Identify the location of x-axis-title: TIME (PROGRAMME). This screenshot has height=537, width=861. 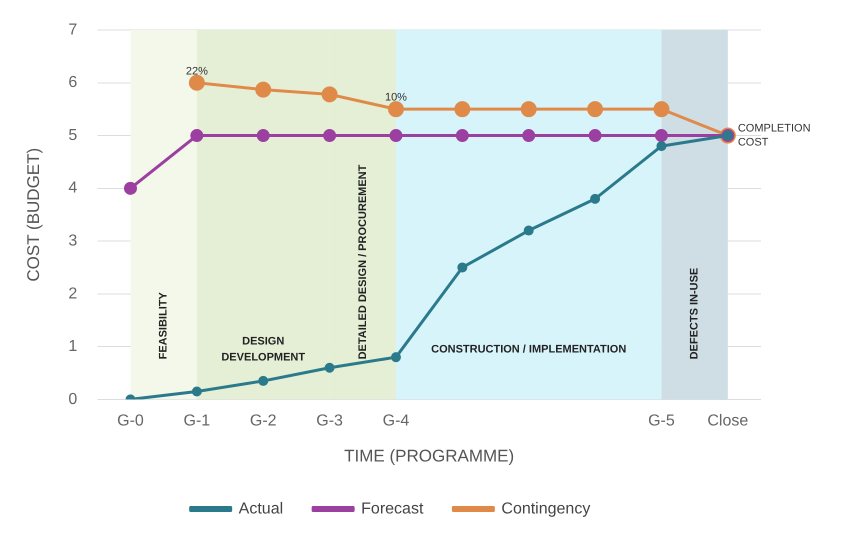
(429, 456).